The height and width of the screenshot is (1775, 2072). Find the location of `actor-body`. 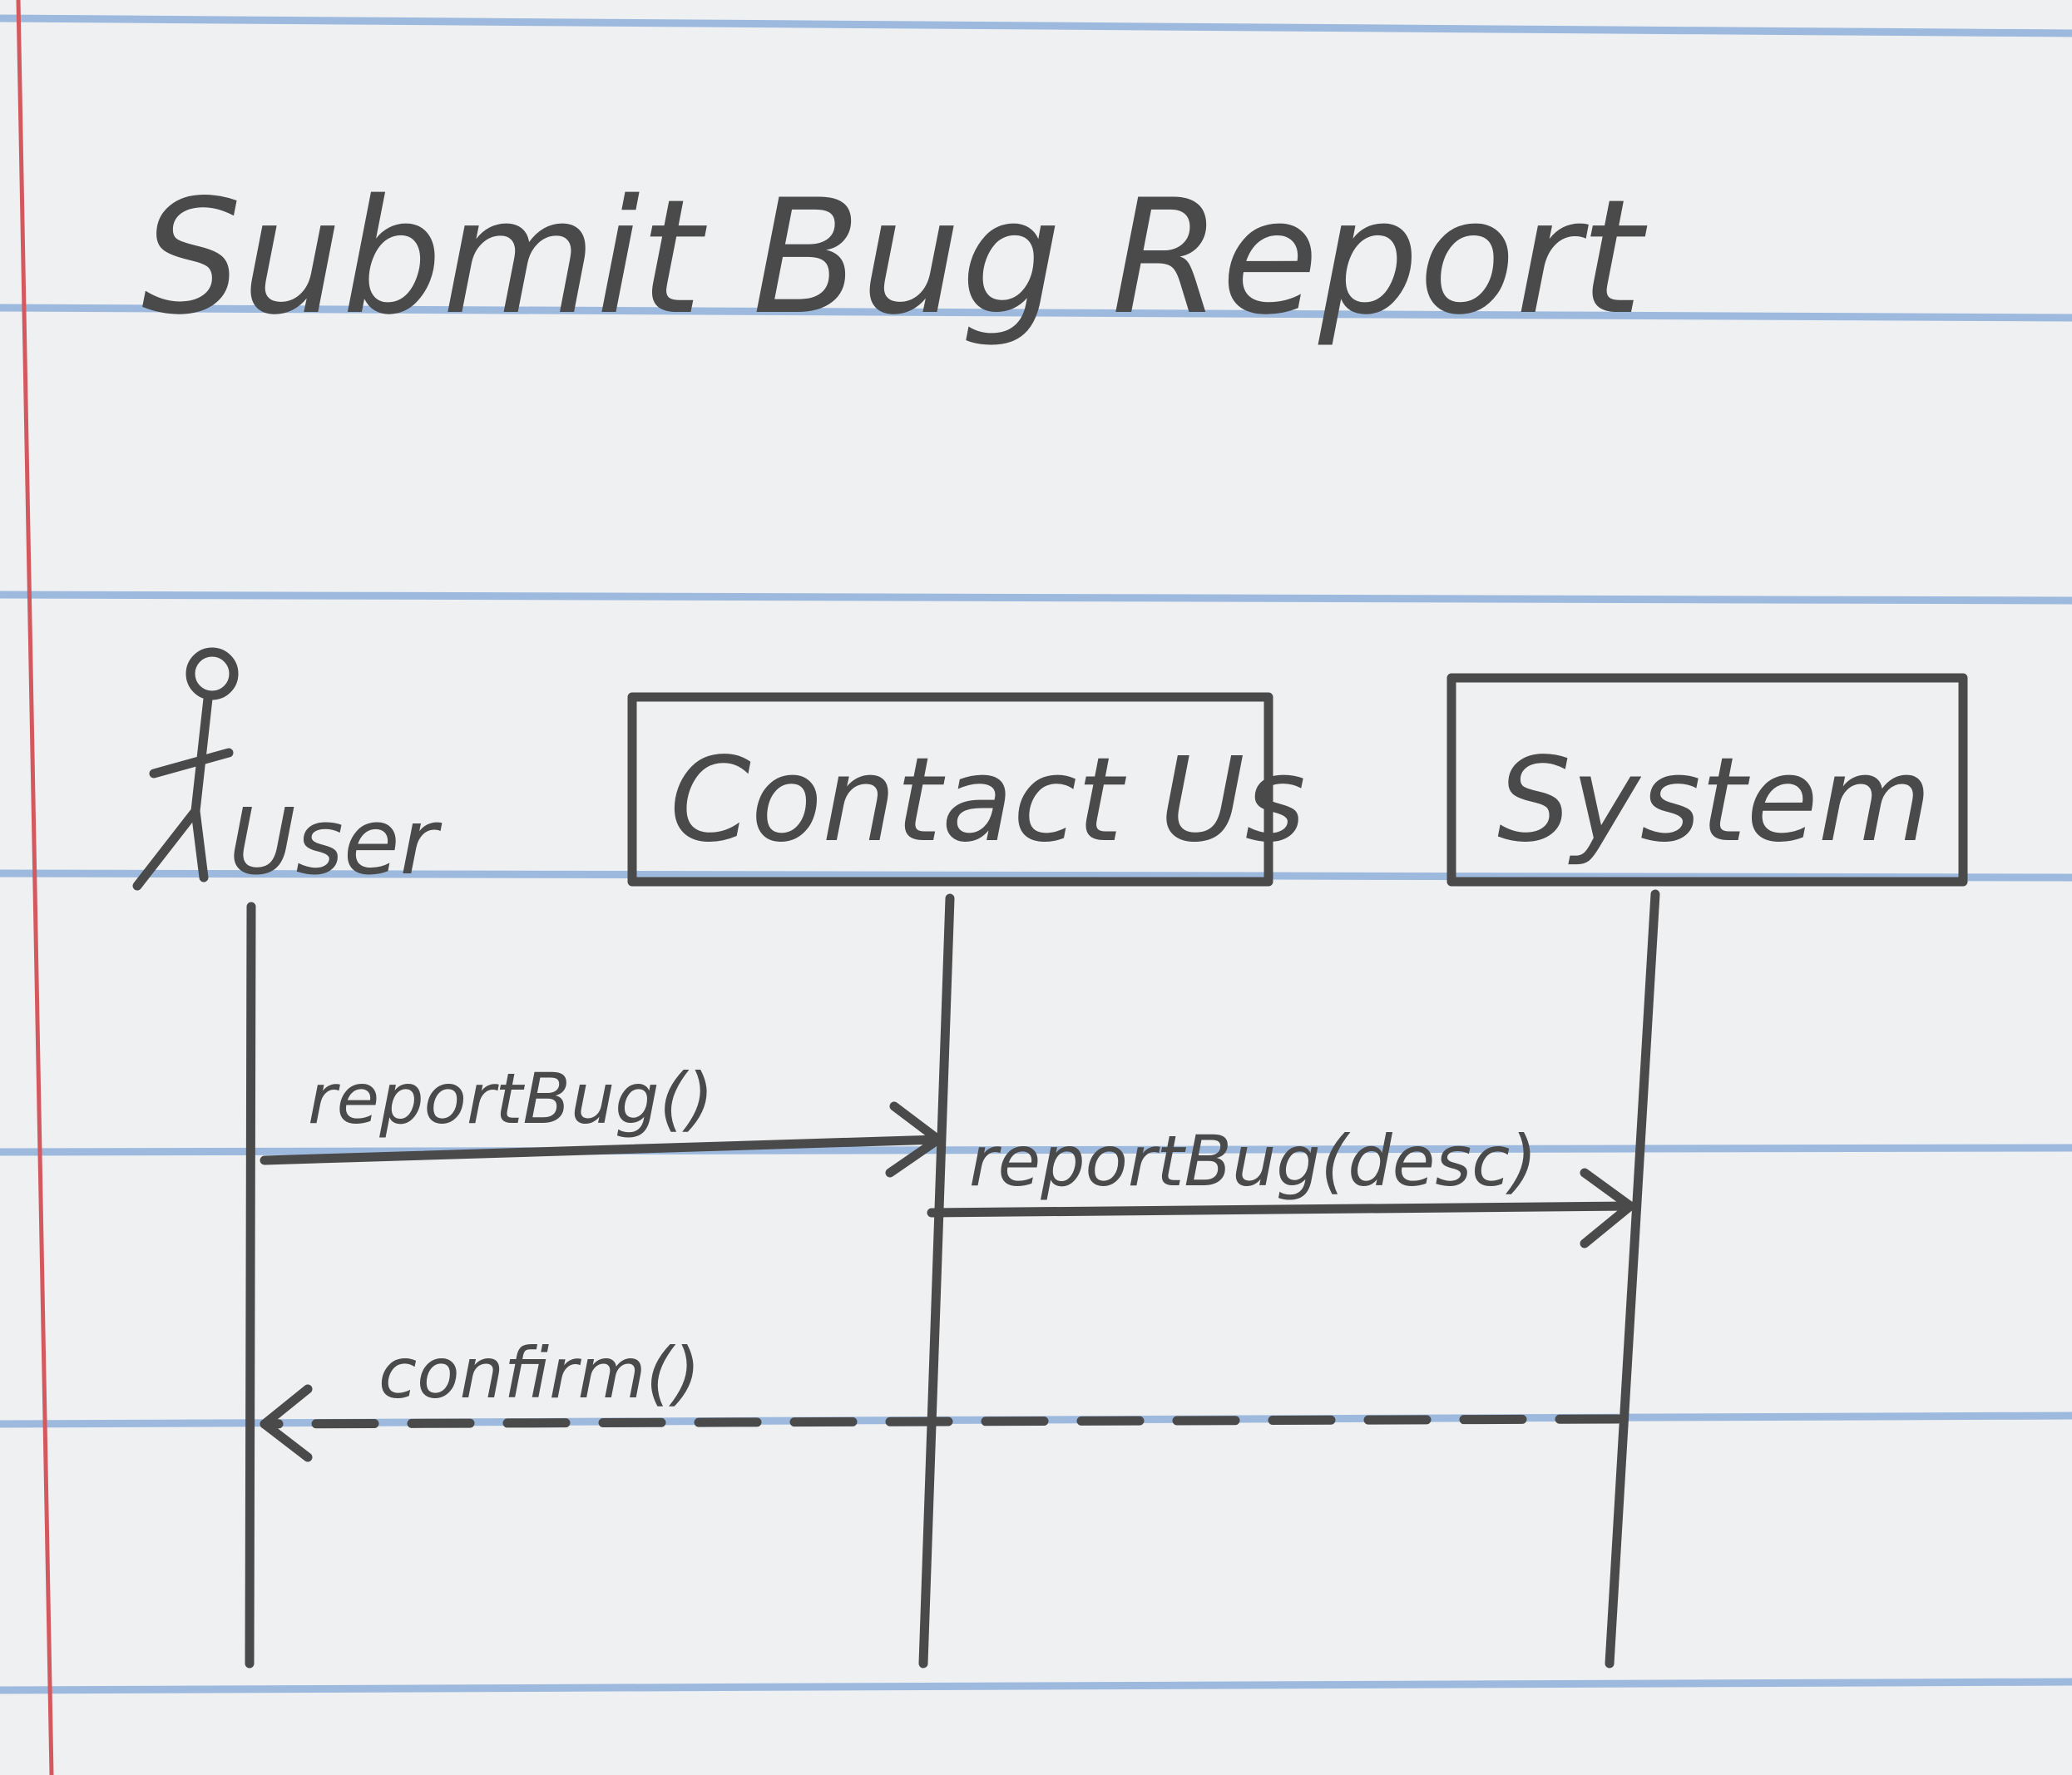

actor-body is located at coordinates (201, 755).